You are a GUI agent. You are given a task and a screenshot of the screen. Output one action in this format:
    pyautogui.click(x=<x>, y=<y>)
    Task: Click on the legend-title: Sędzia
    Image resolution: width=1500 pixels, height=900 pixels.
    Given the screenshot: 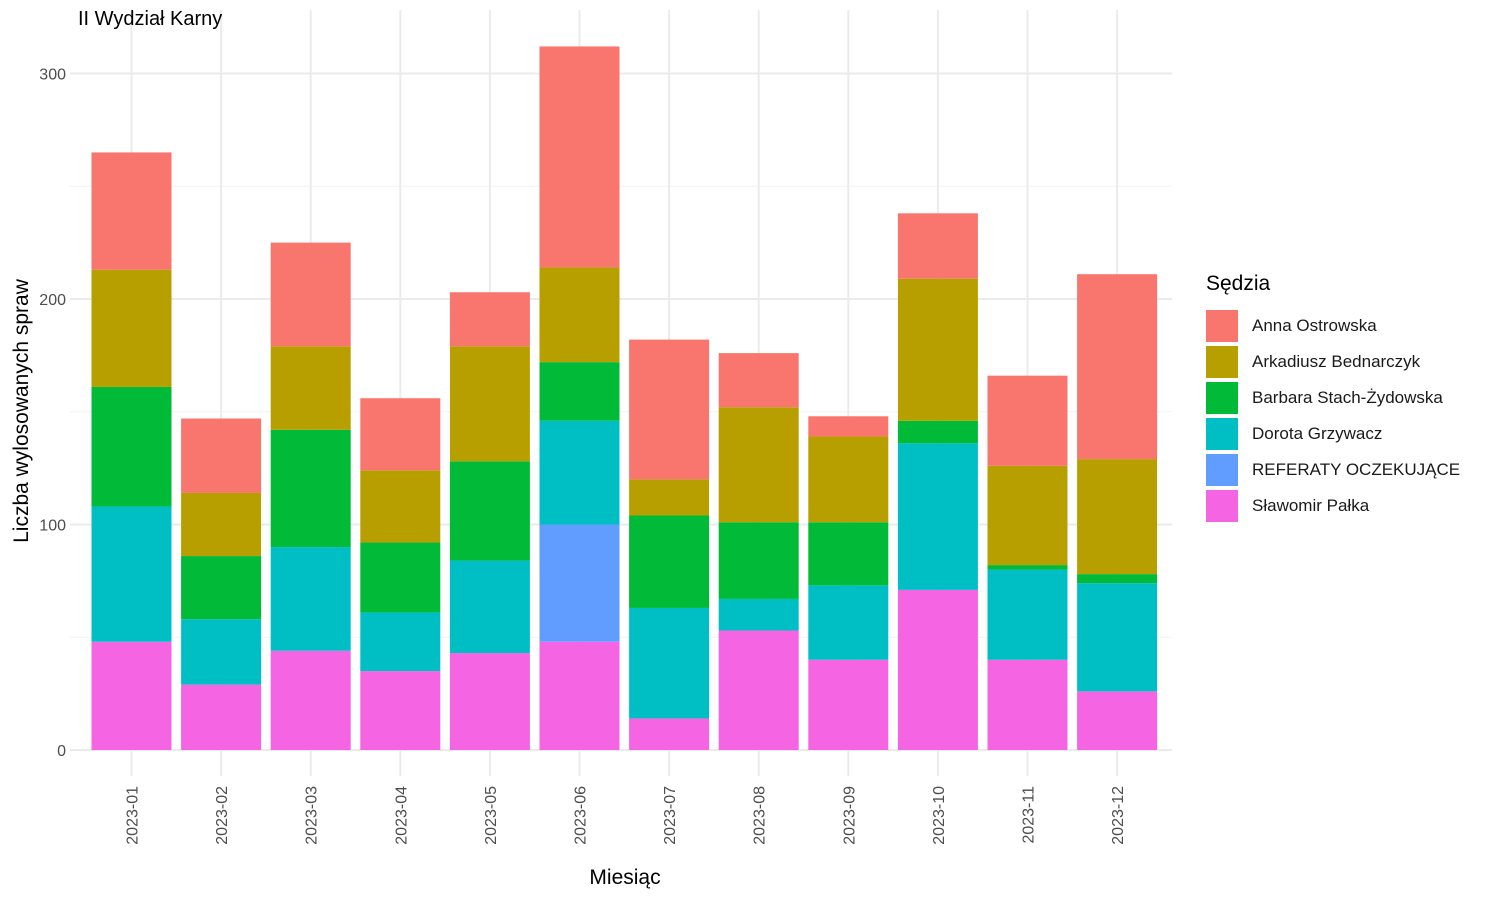 What is the action you would take?
    pyautogui.click(x=1238, y=283)
    